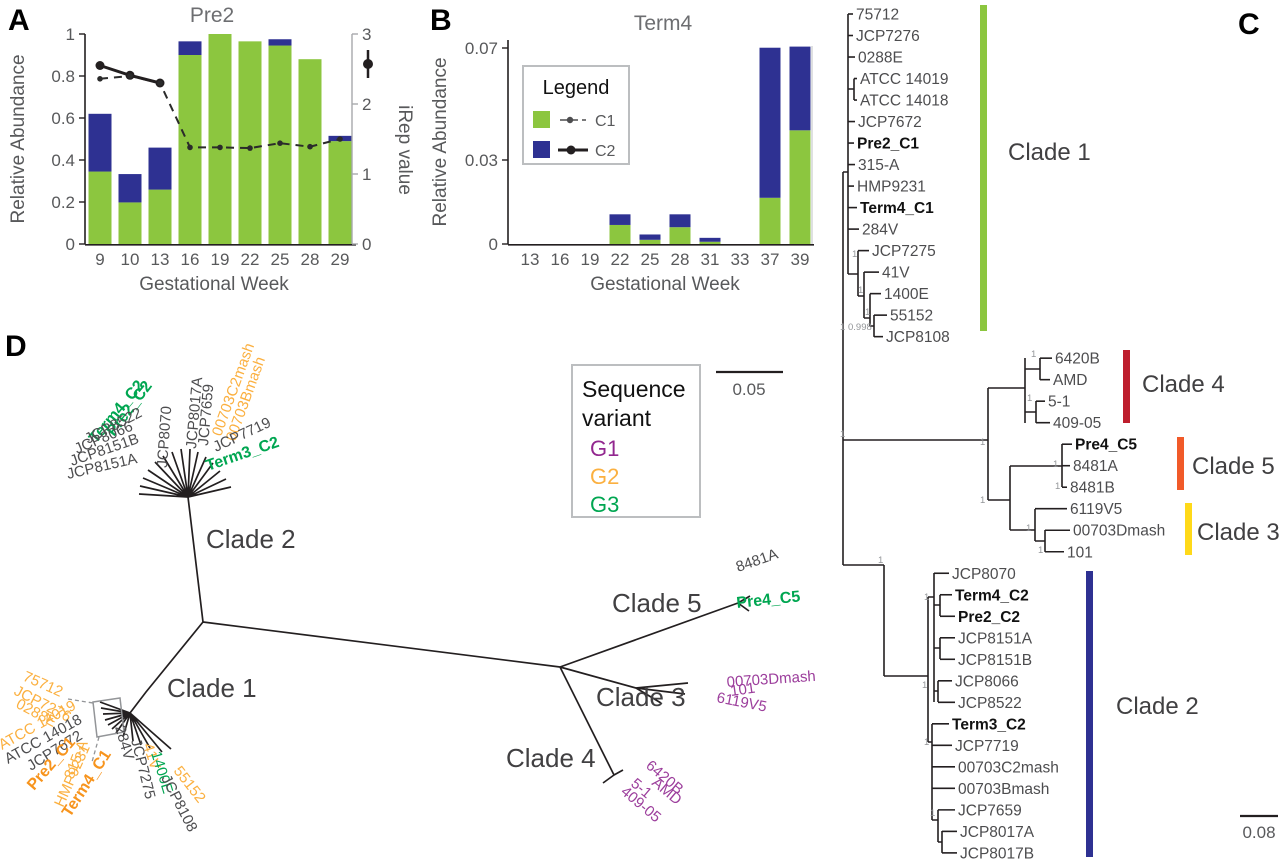  Describe the element at coordinates (904, 251) in the screenshot. I see `tip-label: JCP7275` at that location.